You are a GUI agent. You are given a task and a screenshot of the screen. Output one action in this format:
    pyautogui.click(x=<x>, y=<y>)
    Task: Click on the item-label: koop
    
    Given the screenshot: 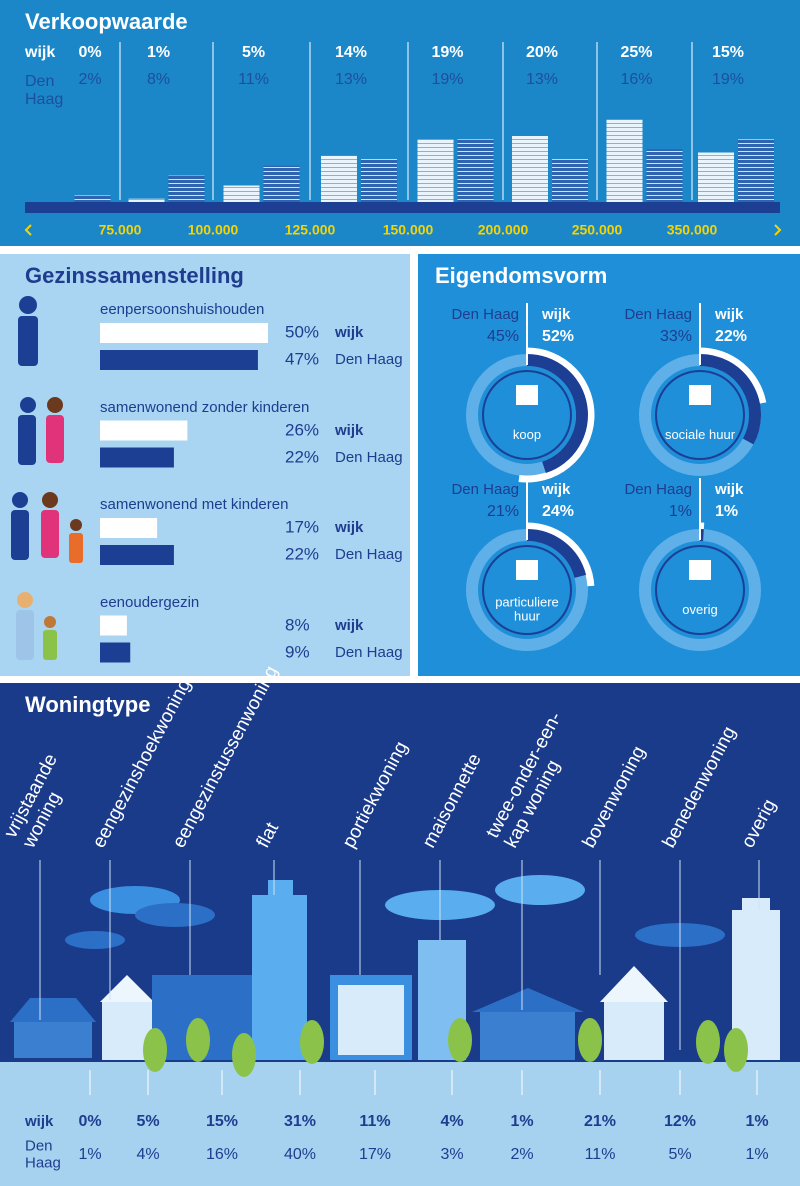 What is the action you would take?
    pyautogui.click(x=527, y=434)
    